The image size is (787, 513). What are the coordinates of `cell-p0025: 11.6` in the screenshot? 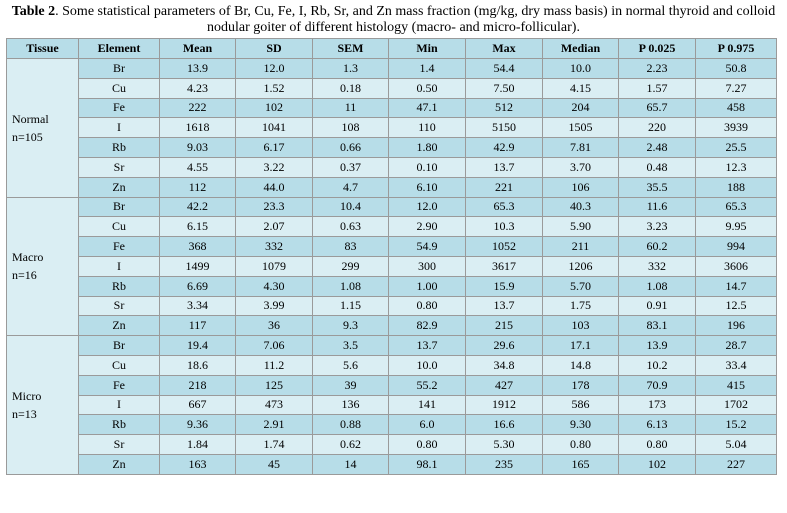 It's located at (657, 207).